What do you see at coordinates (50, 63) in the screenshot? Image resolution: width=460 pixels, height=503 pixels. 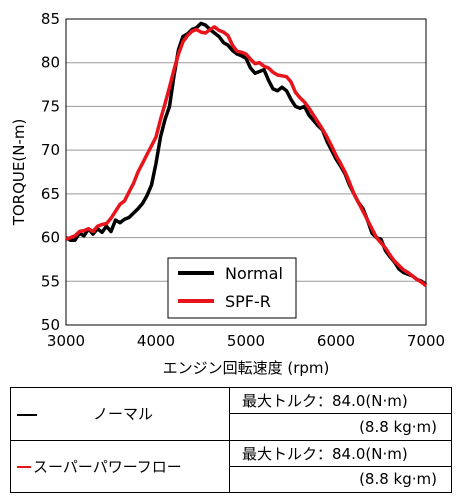 I see `y-tick-label: 80` at bounding box center [50, 63].